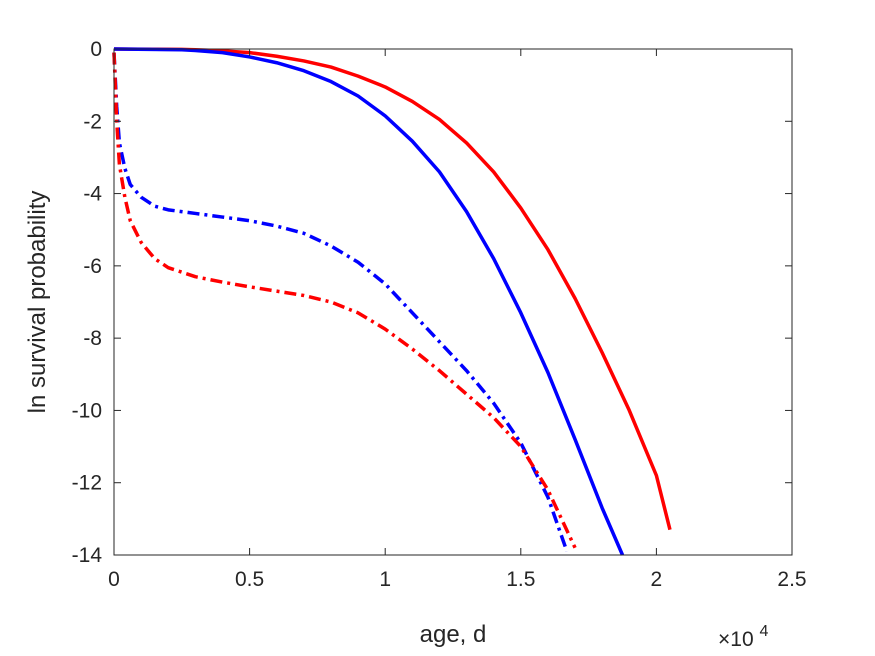 The height and width of the screenshot is (656, 875). I want to click on x-tick-labels: 0 0.5 1 1.5 2 2.5, so click(457, 579).